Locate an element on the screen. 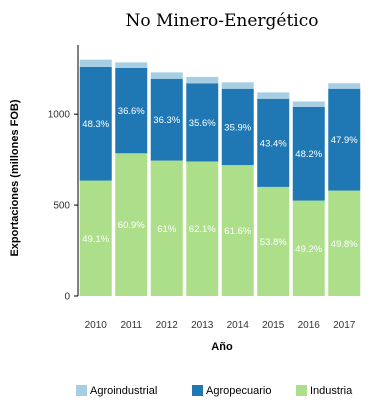  bar-agropecuario-2017 is located at coordinates (344, 139).